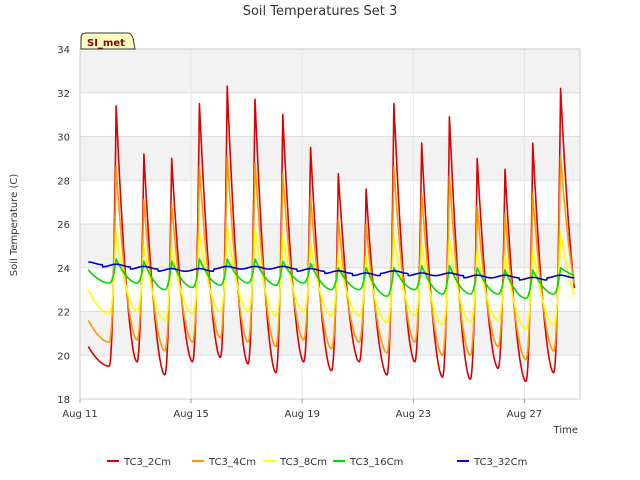  What do you see at coordinates (63, 400) in the screenshot?
I see `y-tick-label: 18` at bounding box center [63, 400].